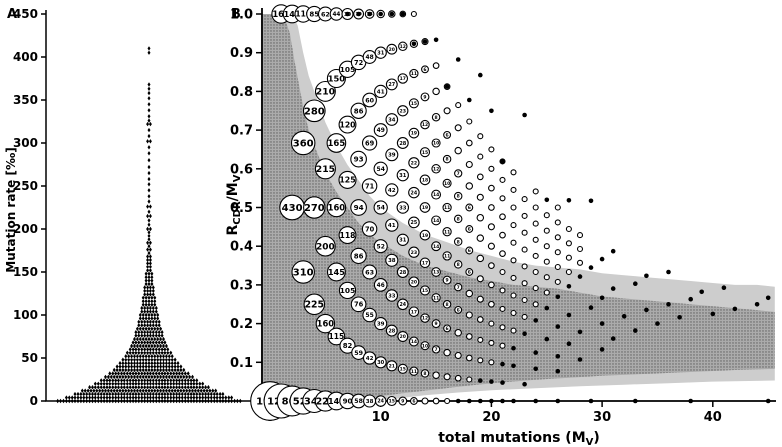 This screenshot has width=782, height=447. Describe the element at coordinates (425, 236) in the screenshot. I see `bubble-count-label: 19` at that location.